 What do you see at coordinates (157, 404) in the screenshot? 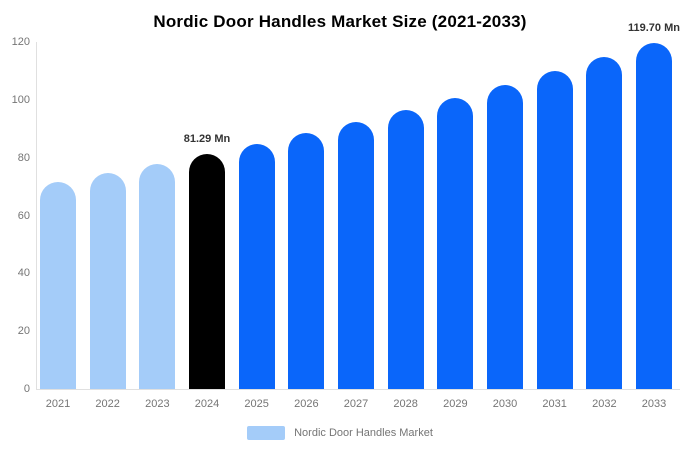
I see `x-axis-label-2023: 2023` at bounding box center [157, 404].